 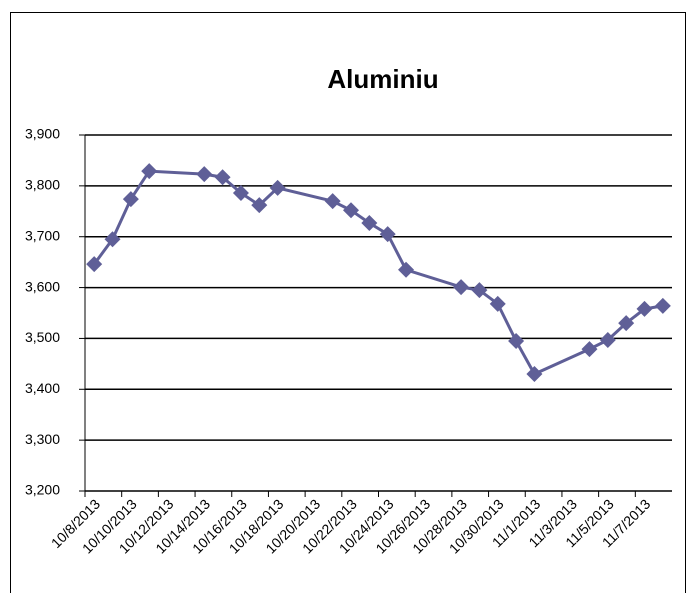 What do you see at coordinates (42, 388) in the screenshot?
I see `y-tick-label: 3,400` at bounding box center [42, 388].